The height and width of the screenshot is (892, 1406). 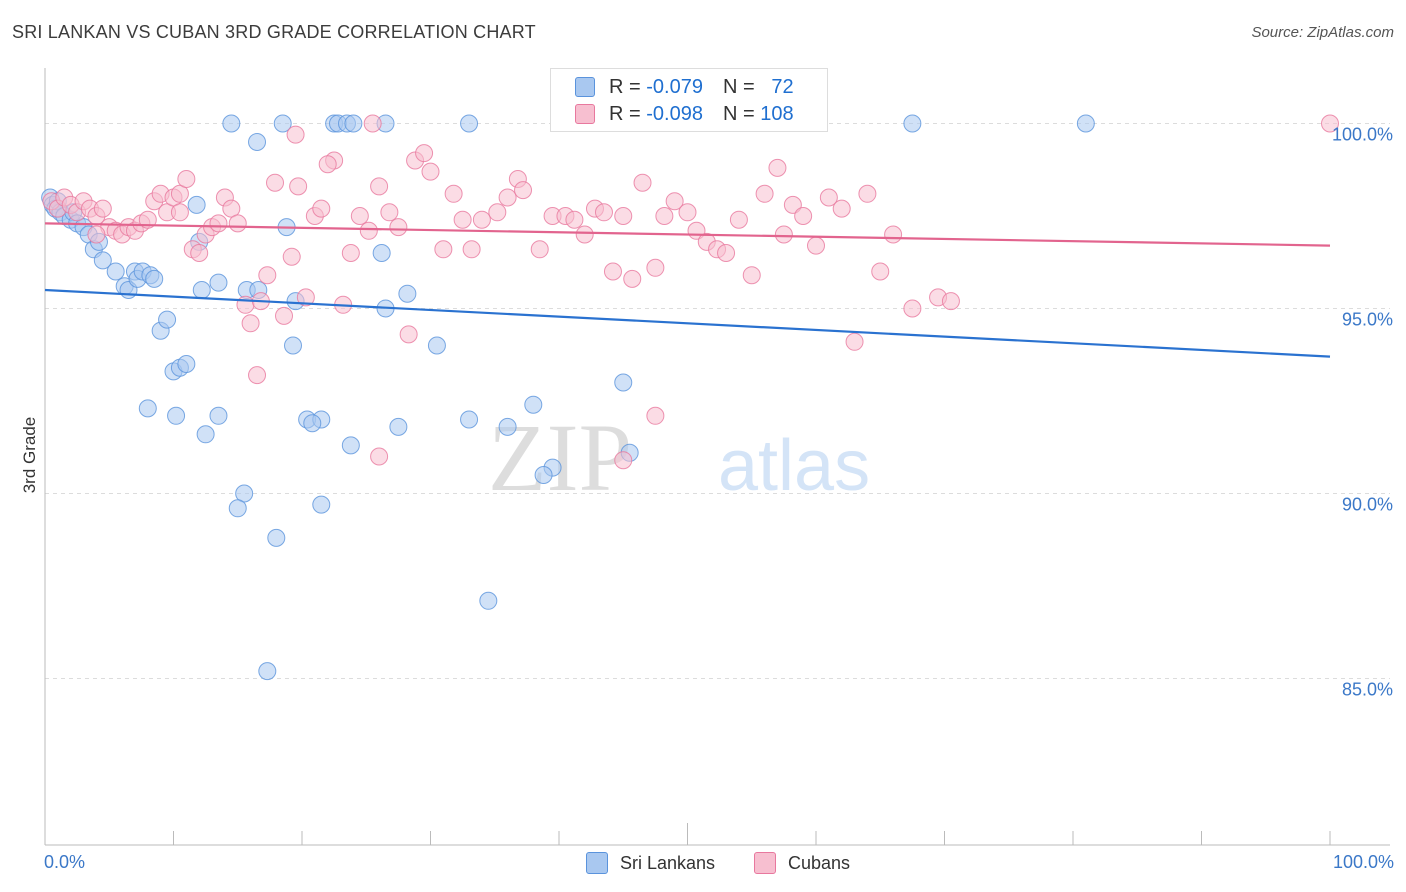 I want to click on bottom-legend-label: Cubans, so click(x=819, y=862).